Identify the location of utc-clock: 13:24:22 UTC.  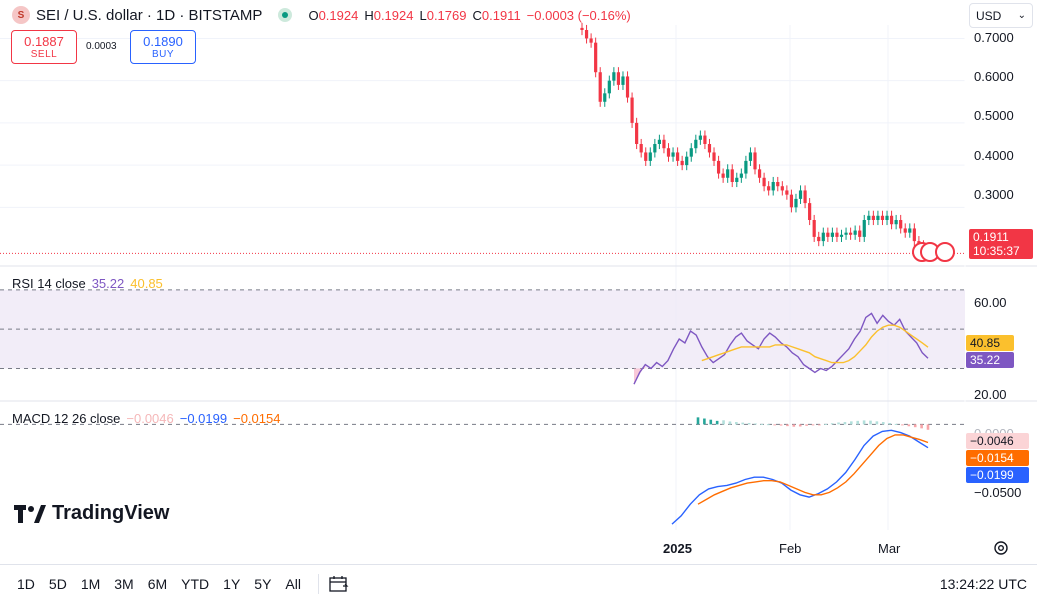
(983, 584).